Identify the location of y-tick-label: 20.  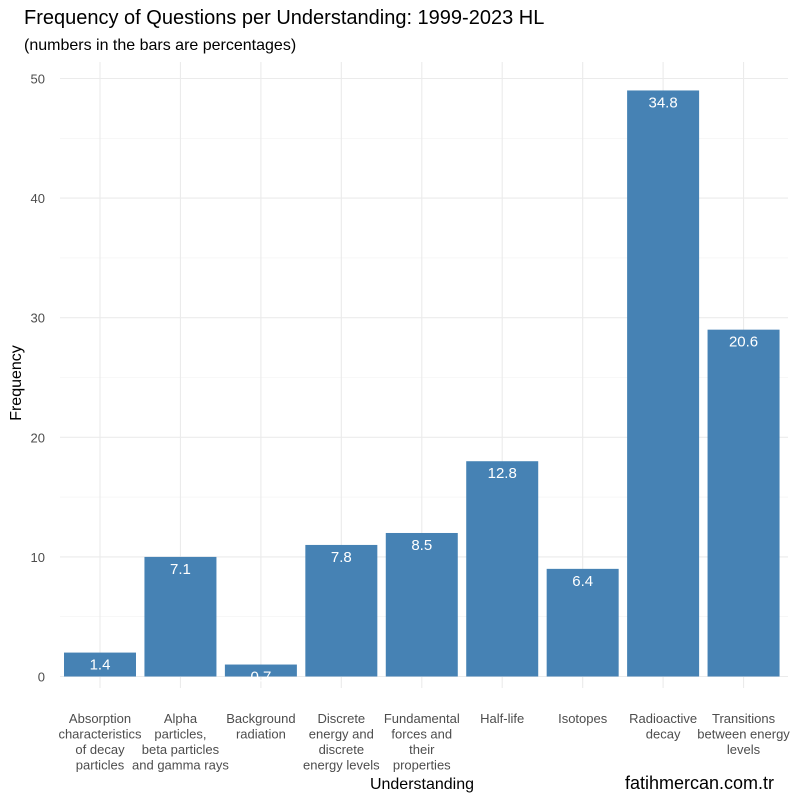
(38, 437).